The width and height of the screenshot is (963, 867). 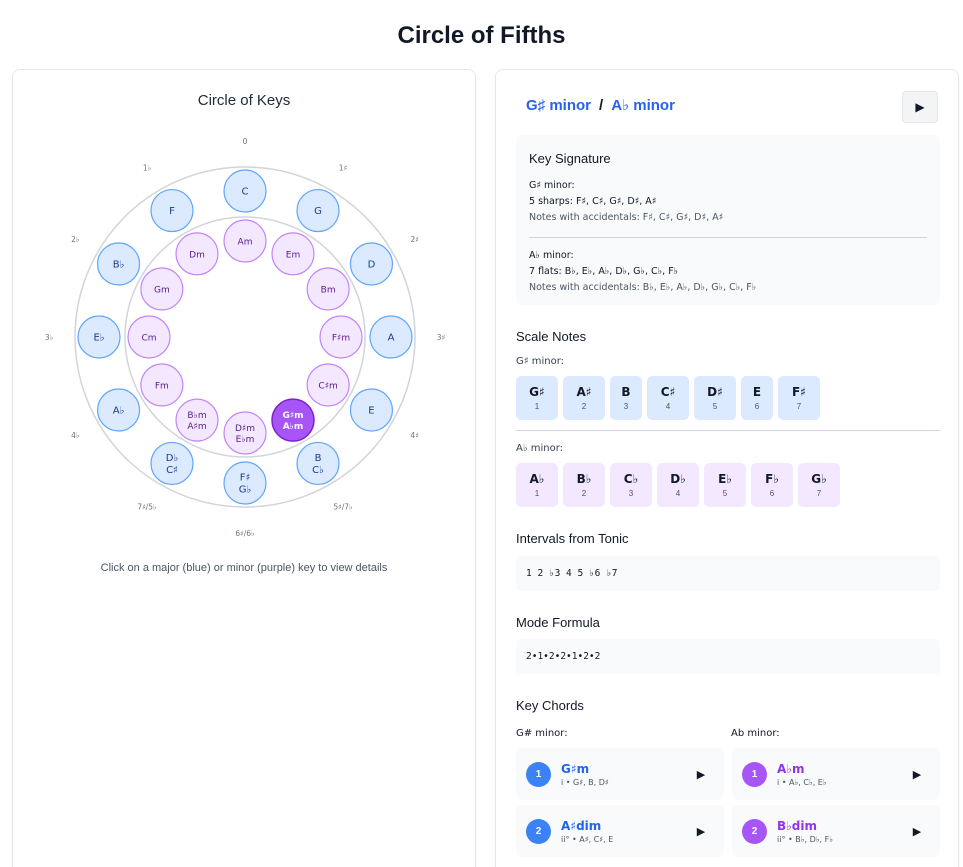 I want to click on scale-note-degree: 7, so click(x=799, y=406).